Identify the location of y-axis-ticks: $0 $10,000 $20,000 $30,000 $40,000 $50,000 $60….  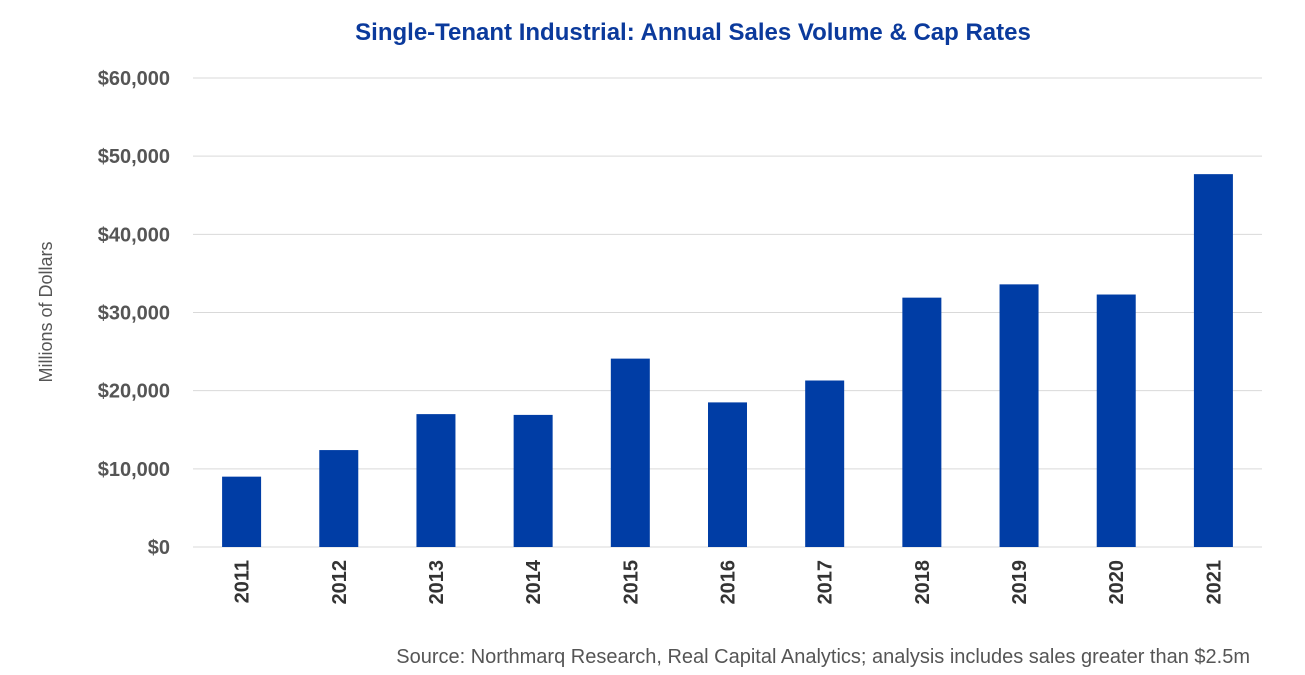
(134, 313).